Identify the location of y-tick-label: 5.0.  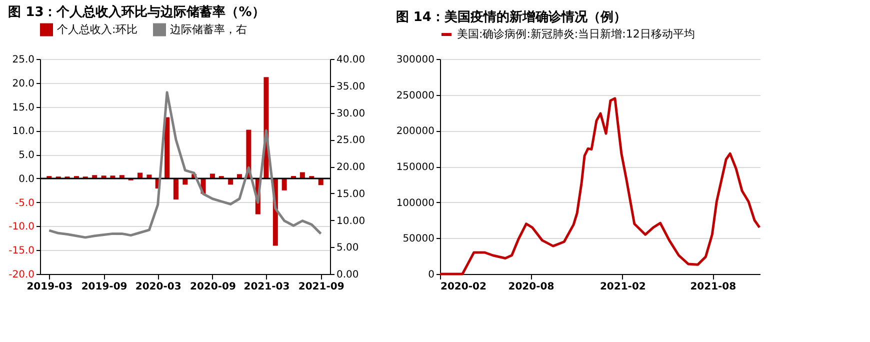
(26, 156).